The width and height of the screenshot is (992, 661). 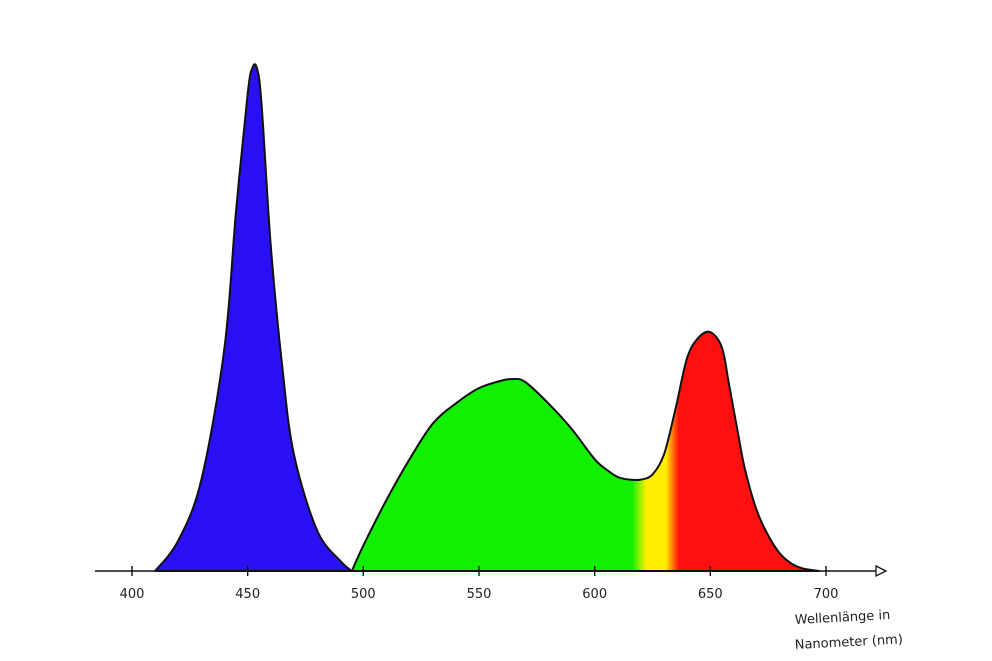 I want to click on x-axis-title-line1: Wellenlänge in, so click(x=842, y=618).